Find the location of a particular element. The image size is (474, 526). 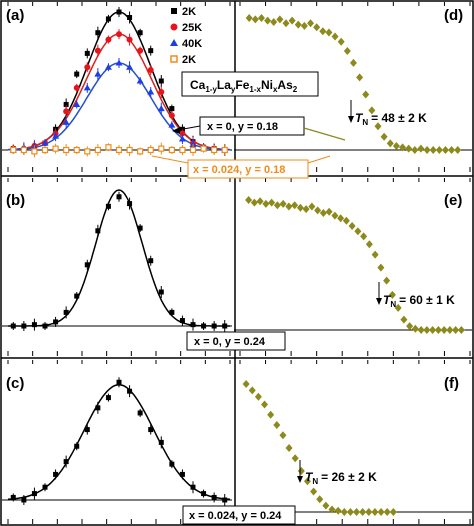

panel-label-e: (e) is located at coordinates (453, 200).